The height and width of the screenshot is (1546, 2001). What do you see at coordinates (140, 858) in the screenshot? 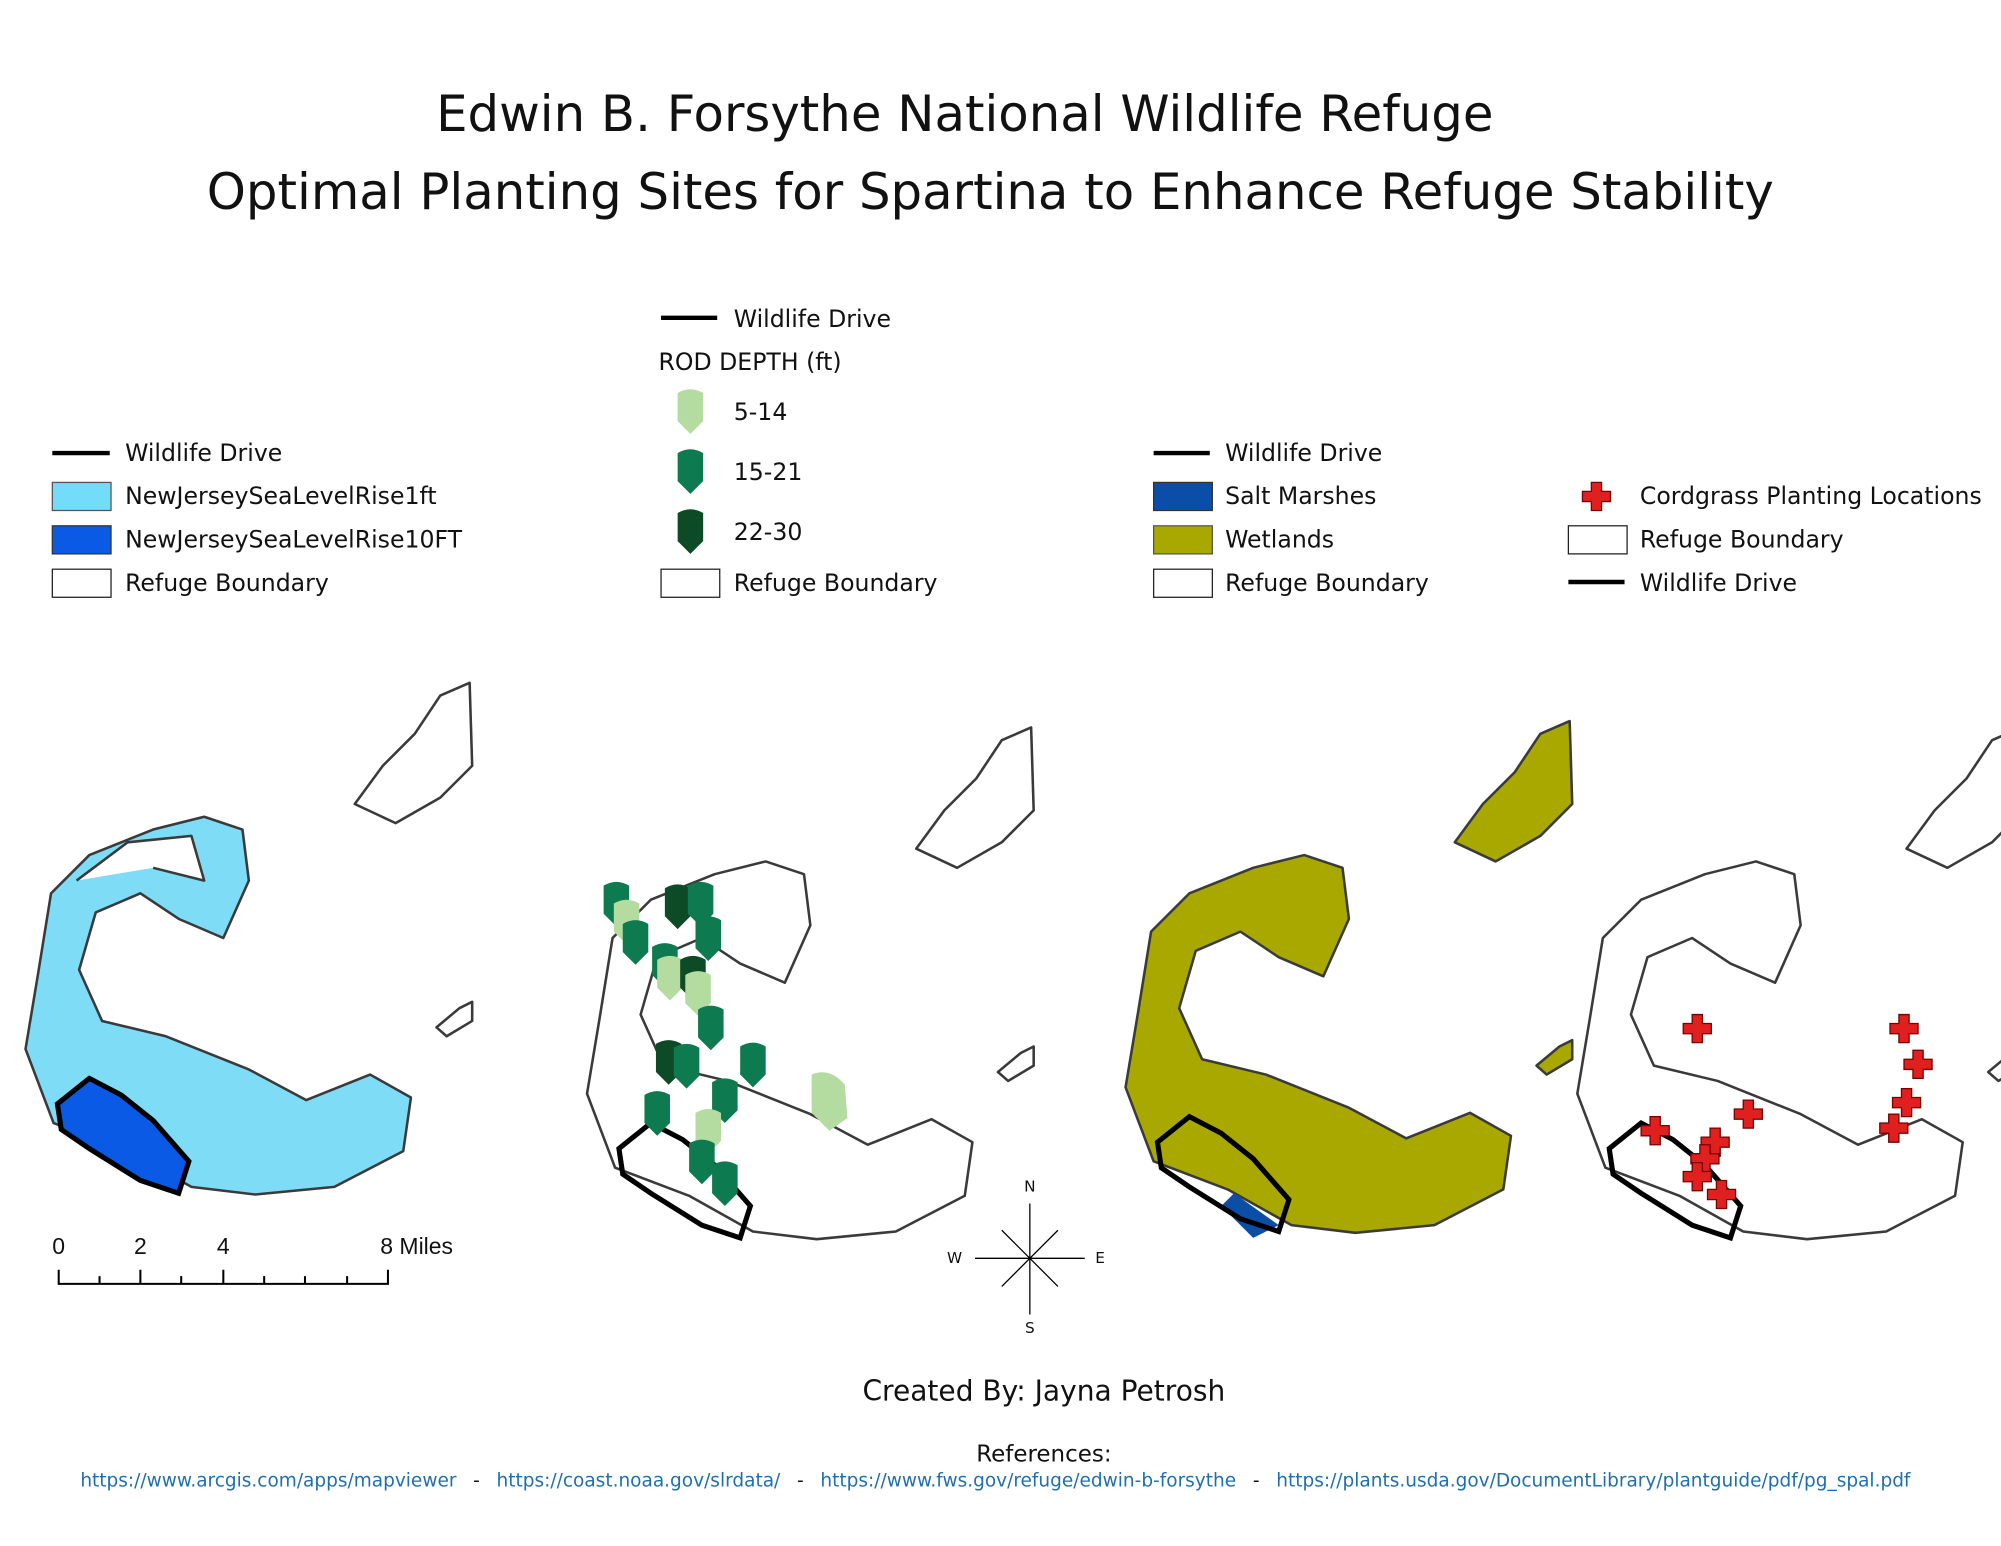
I see `upland` at bounding box center [140, 858].